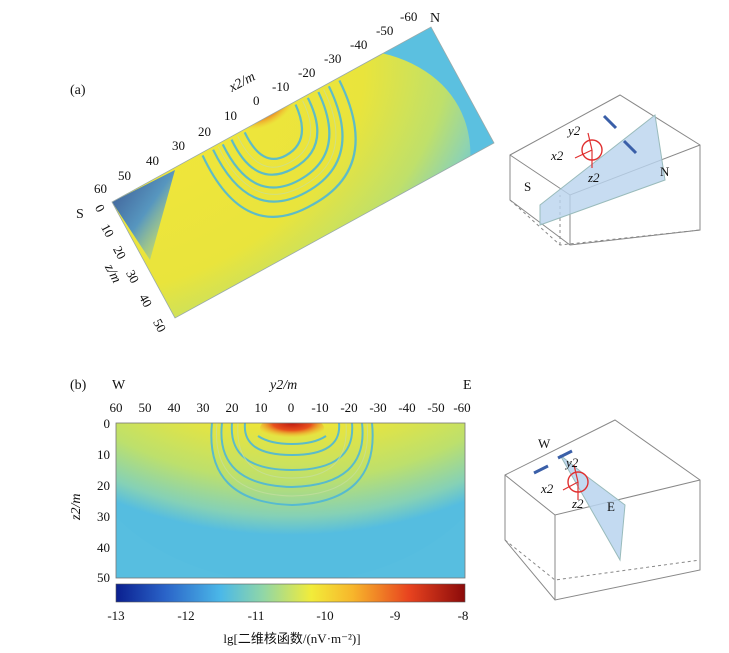  Describe the element at coordinates (185, 615) in the screenshot. I see `tick-cbar-1: -12` at that location.